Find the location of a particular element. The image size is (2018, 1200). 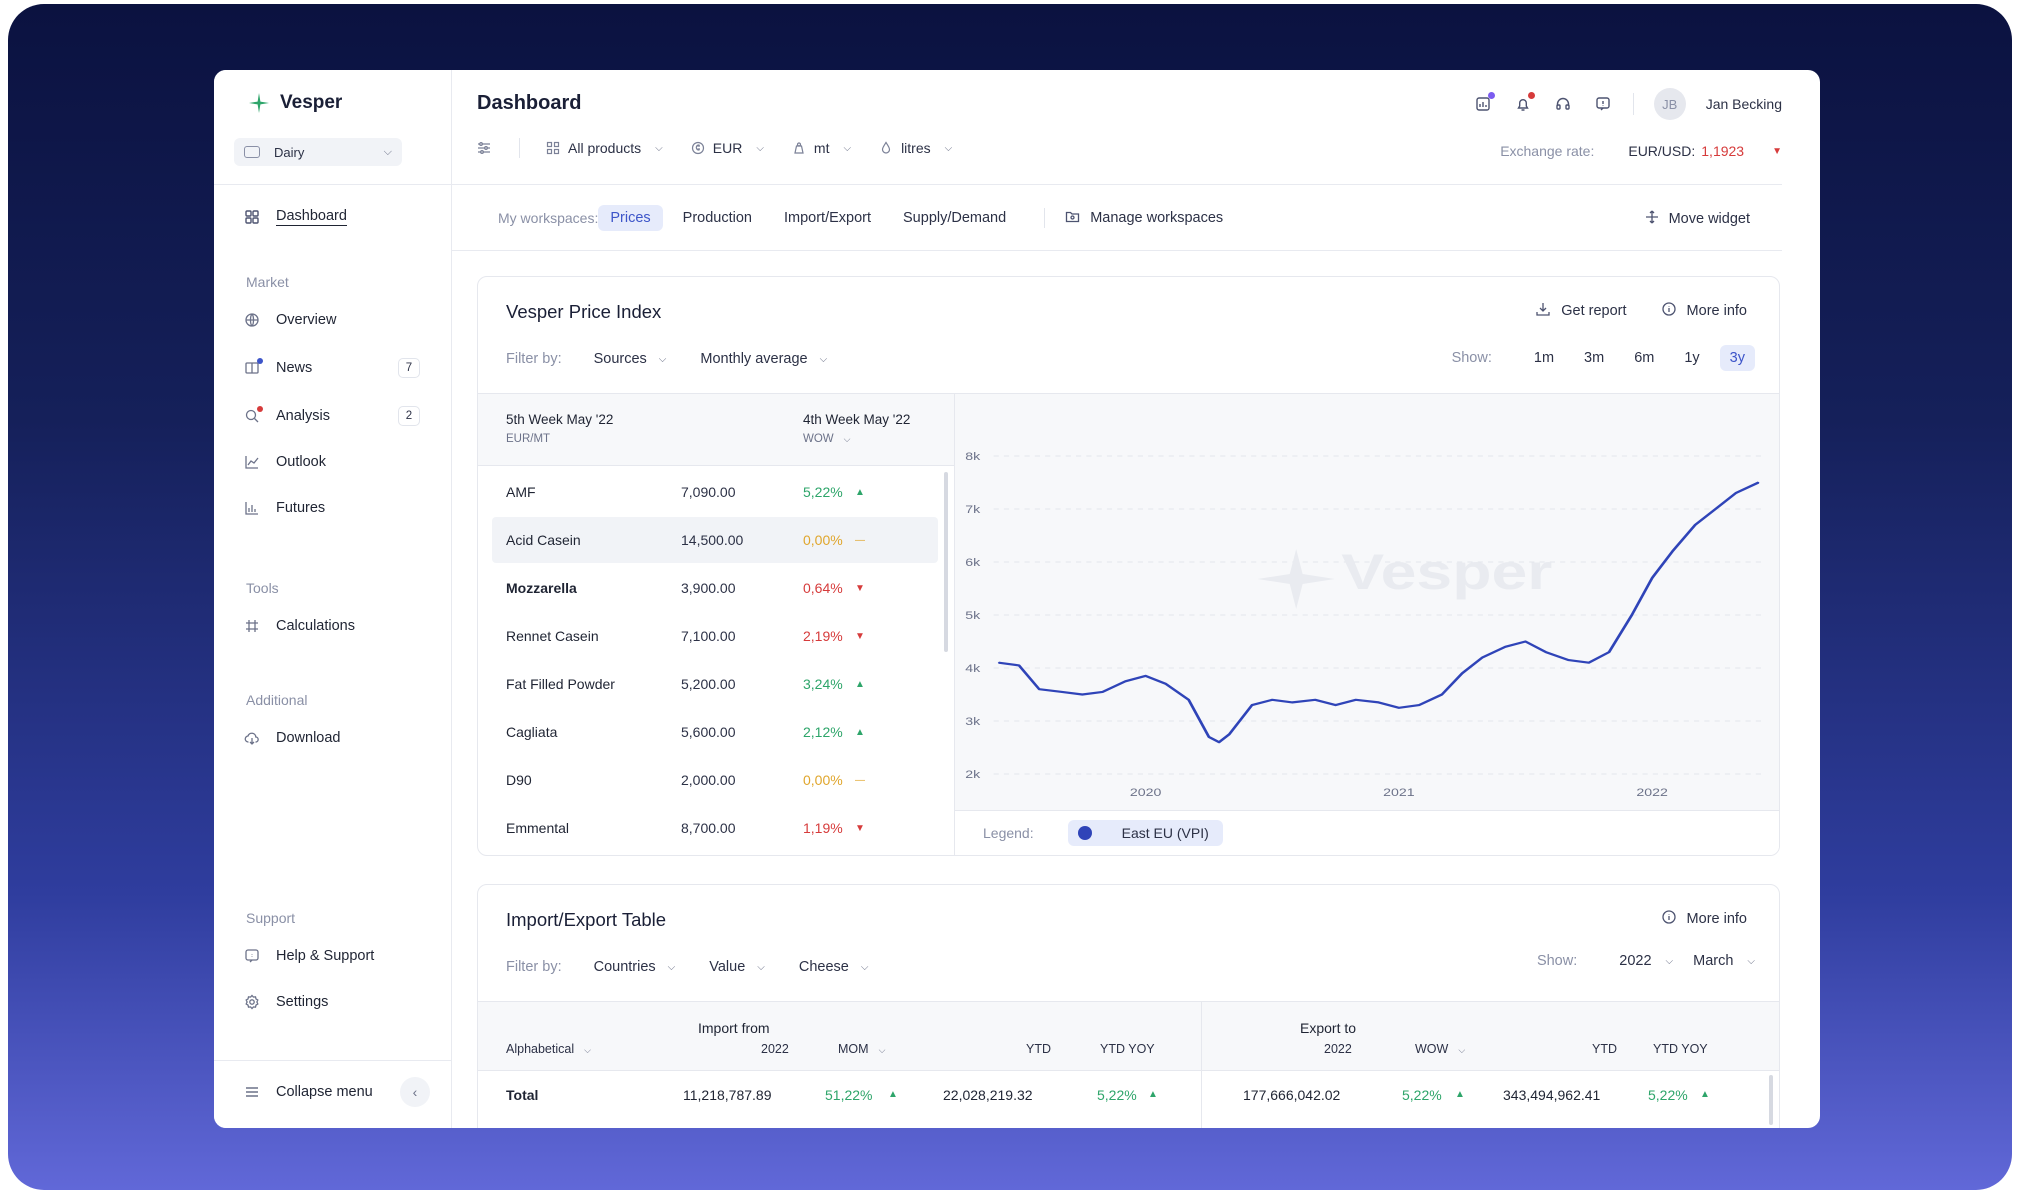

product-price: 5,600.00 is located at coordinates (708, 732).